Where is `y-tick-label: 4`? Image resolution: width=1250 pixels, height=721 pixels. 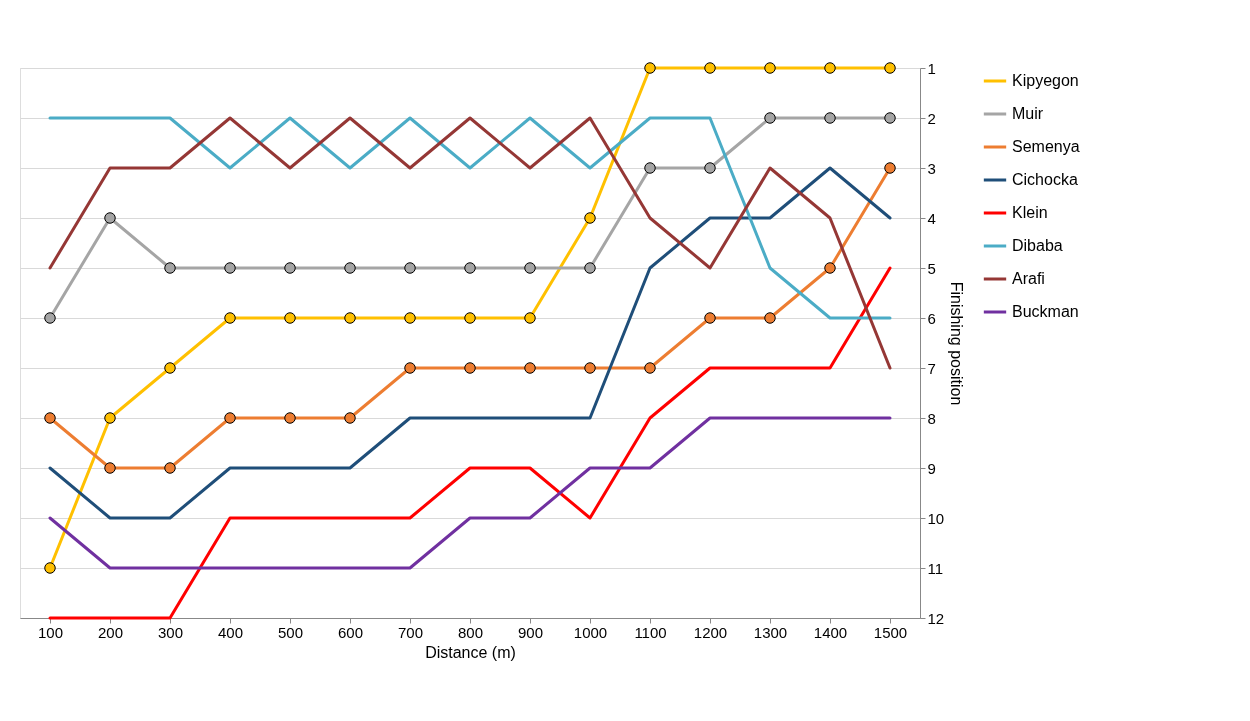 y-tick-label: 4 is located at coordinates (931, 218).